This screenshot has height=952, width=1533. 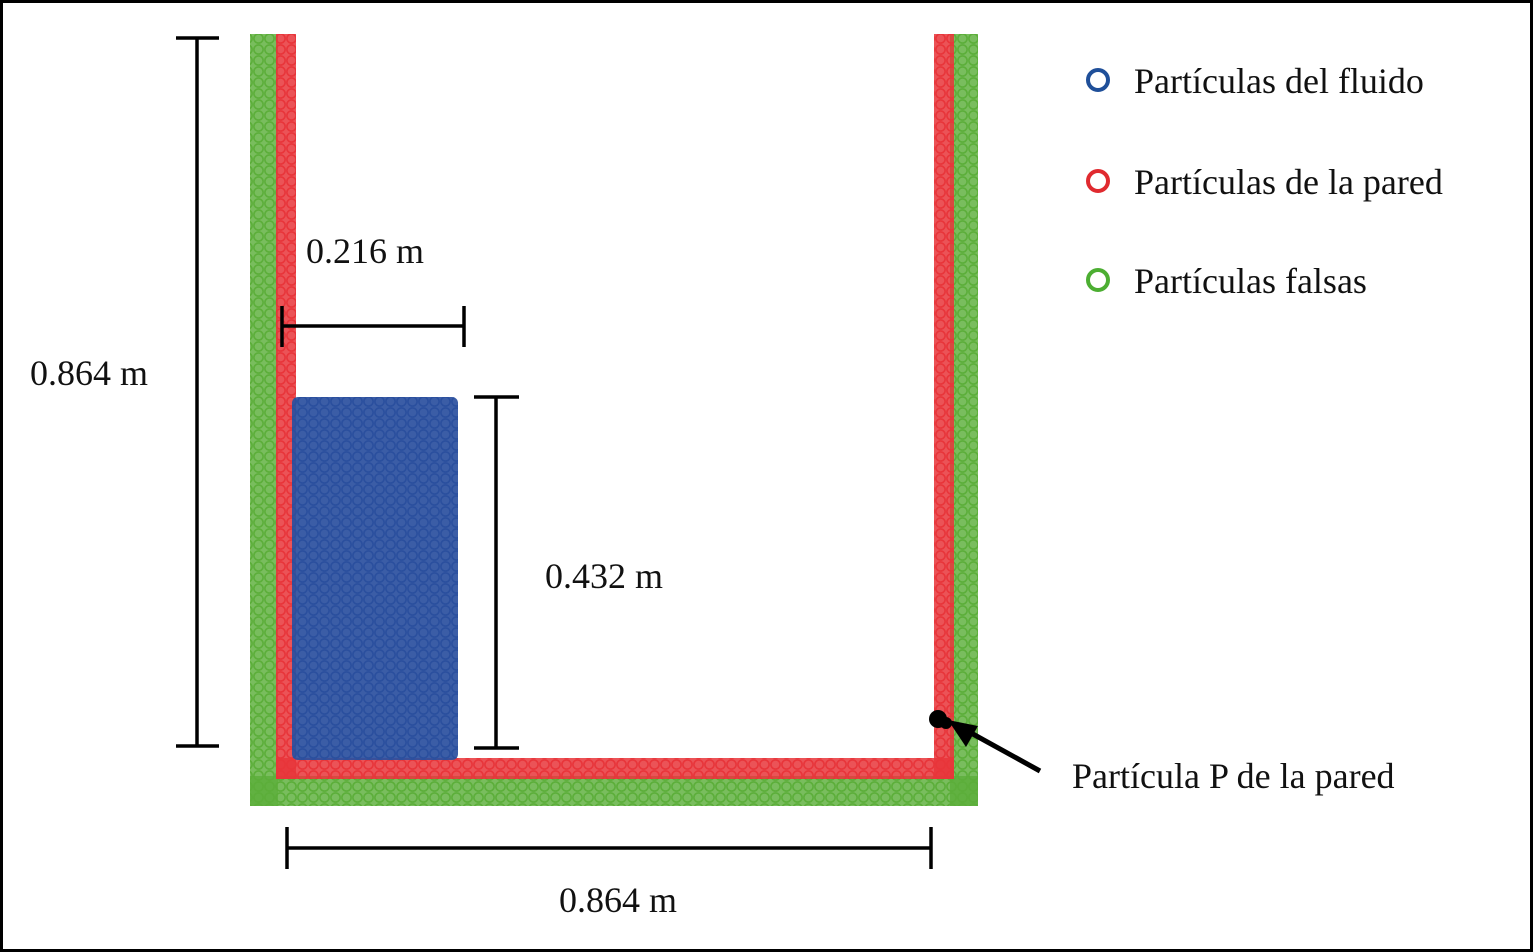 What do you see at coordinates (1288, 182) in the screenshot?
I see `legend-label-wall: Partículas de la pared` at bounding box center [1288, 182].